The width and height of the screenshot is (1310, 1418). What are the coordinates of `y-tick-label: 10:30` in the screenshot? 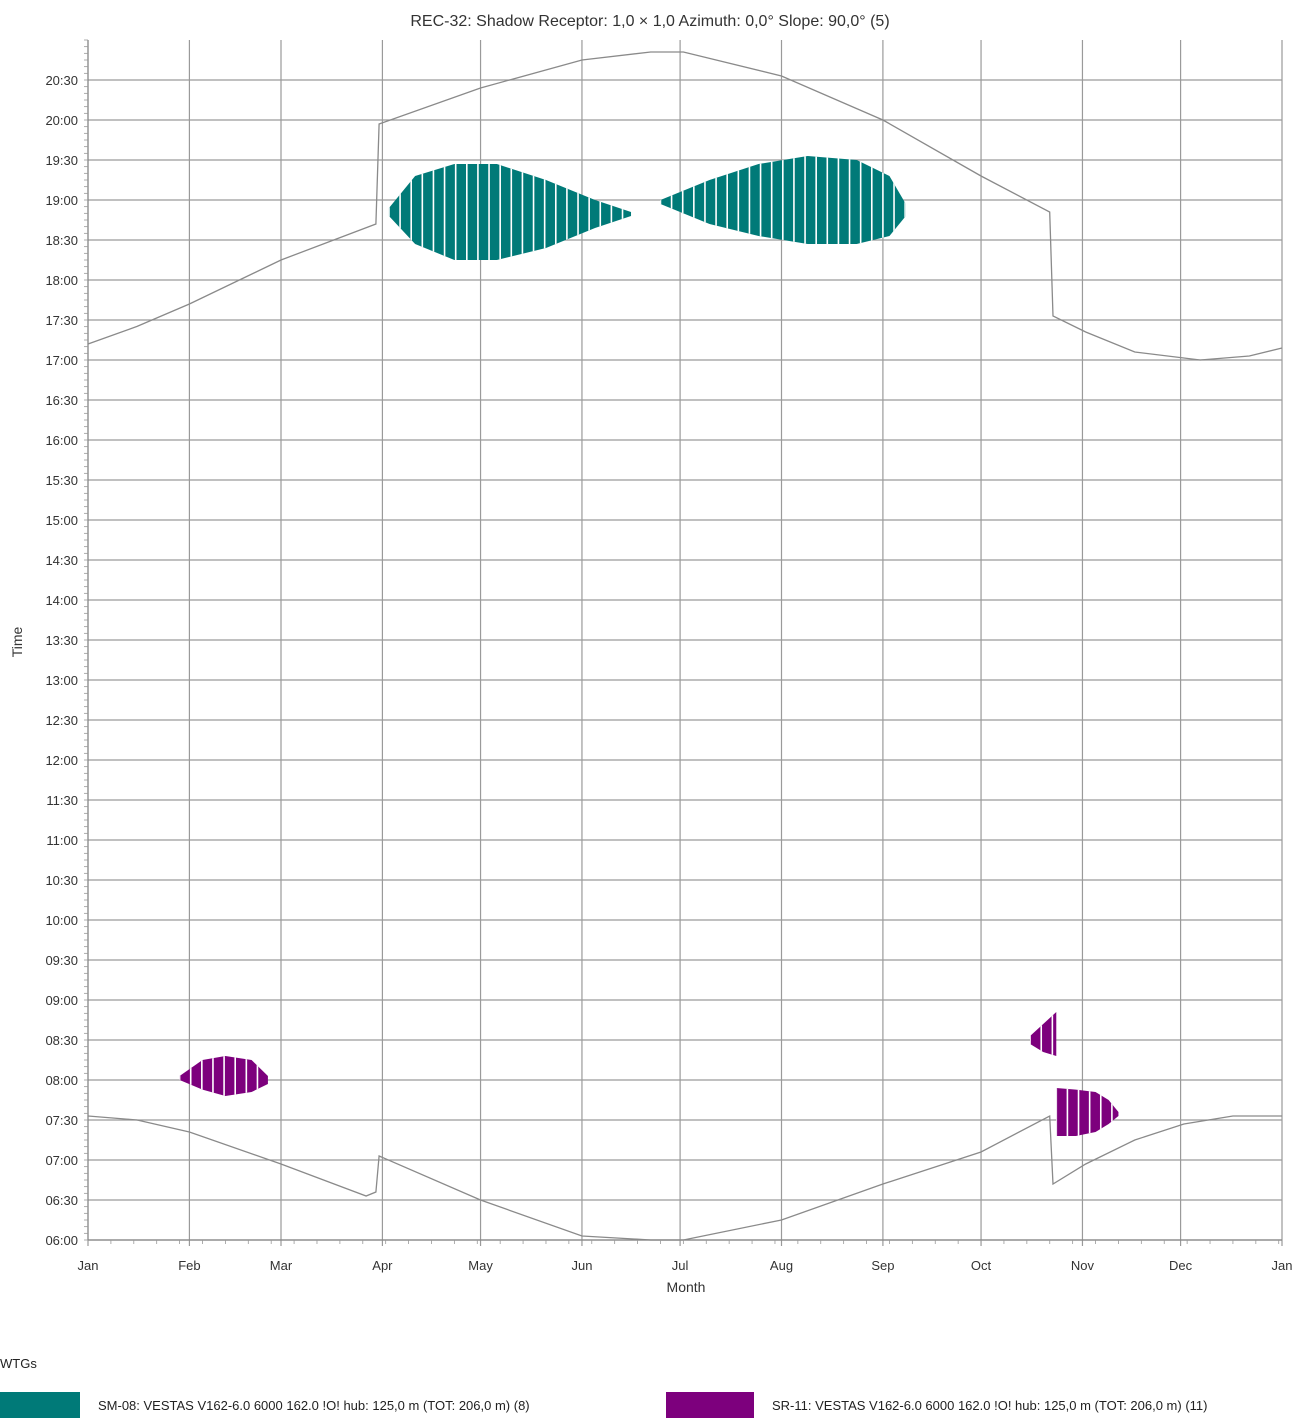 It's located at (61, 880).